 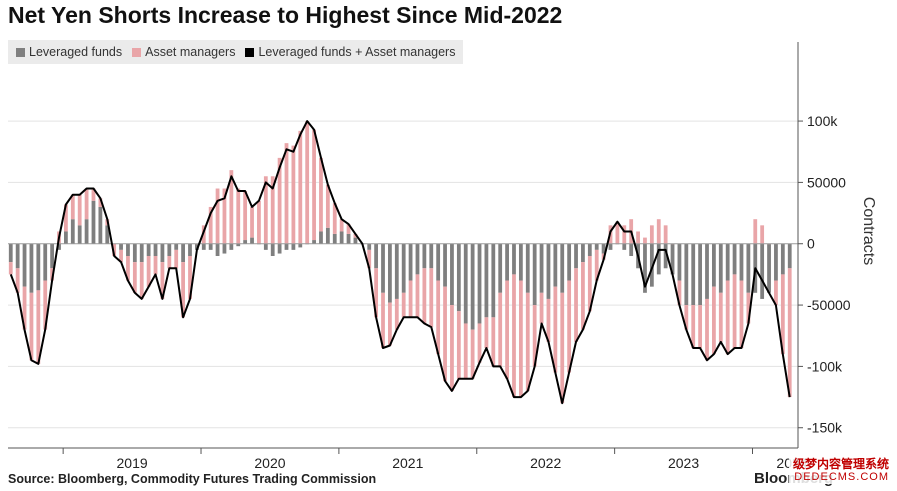 What do you see at coordinates (545, 463) in the screenshot?
I see `x-tick-label: 2022` at bounding box center [545, 463].